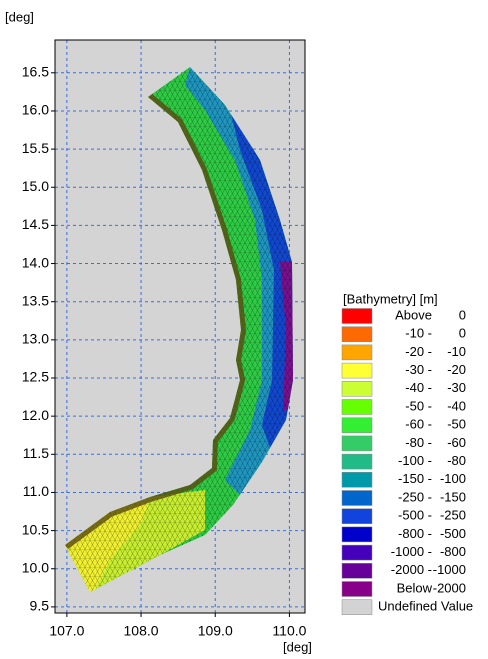  I want to click on legend-label: -50 -, so click(418, 405).